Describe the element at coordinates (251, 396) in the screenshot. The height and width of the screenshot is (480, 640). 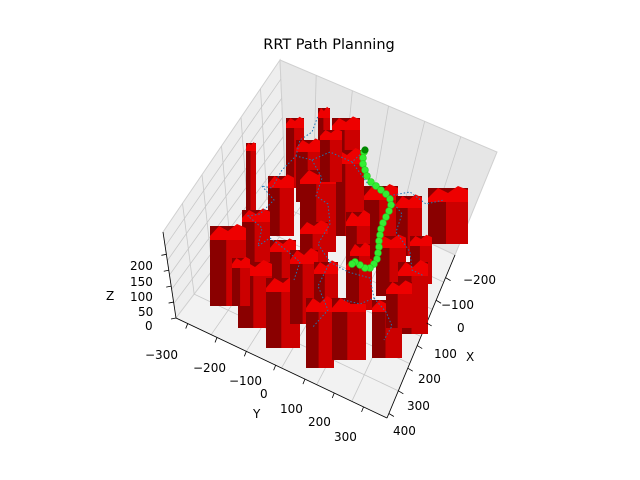
I see `y-tick-labels: −300 −200 −100 0 100 200 300` at that location.